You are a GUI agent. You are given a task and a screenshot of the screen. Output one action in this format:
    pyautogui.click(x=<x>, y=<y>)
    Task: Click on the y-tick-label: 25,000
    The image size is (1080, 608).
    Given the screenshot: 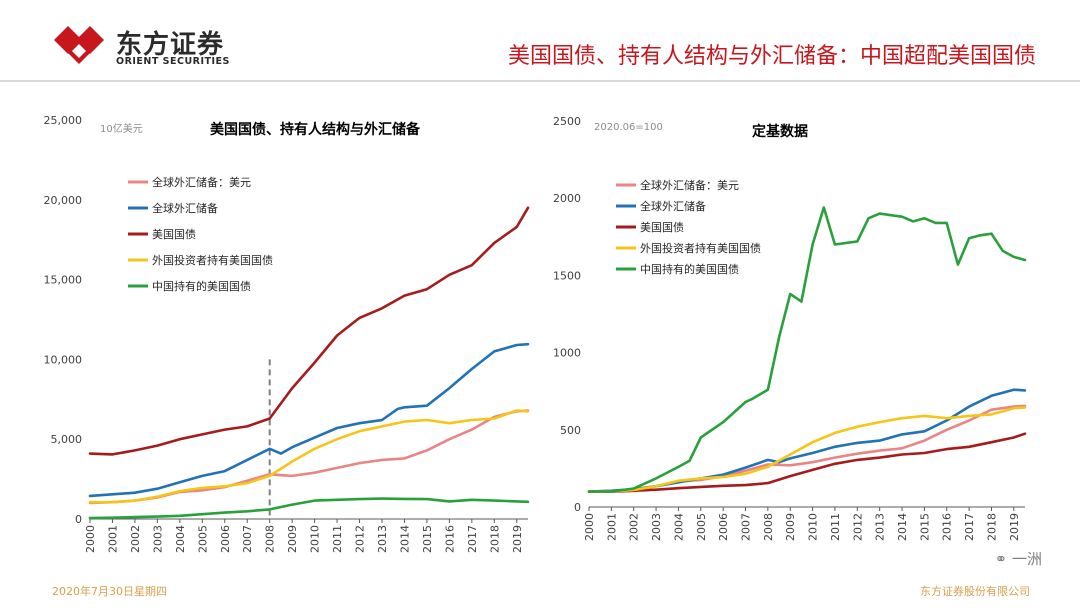 What is the action you would take?
    pyautogui.click(x=63, y=120)
    